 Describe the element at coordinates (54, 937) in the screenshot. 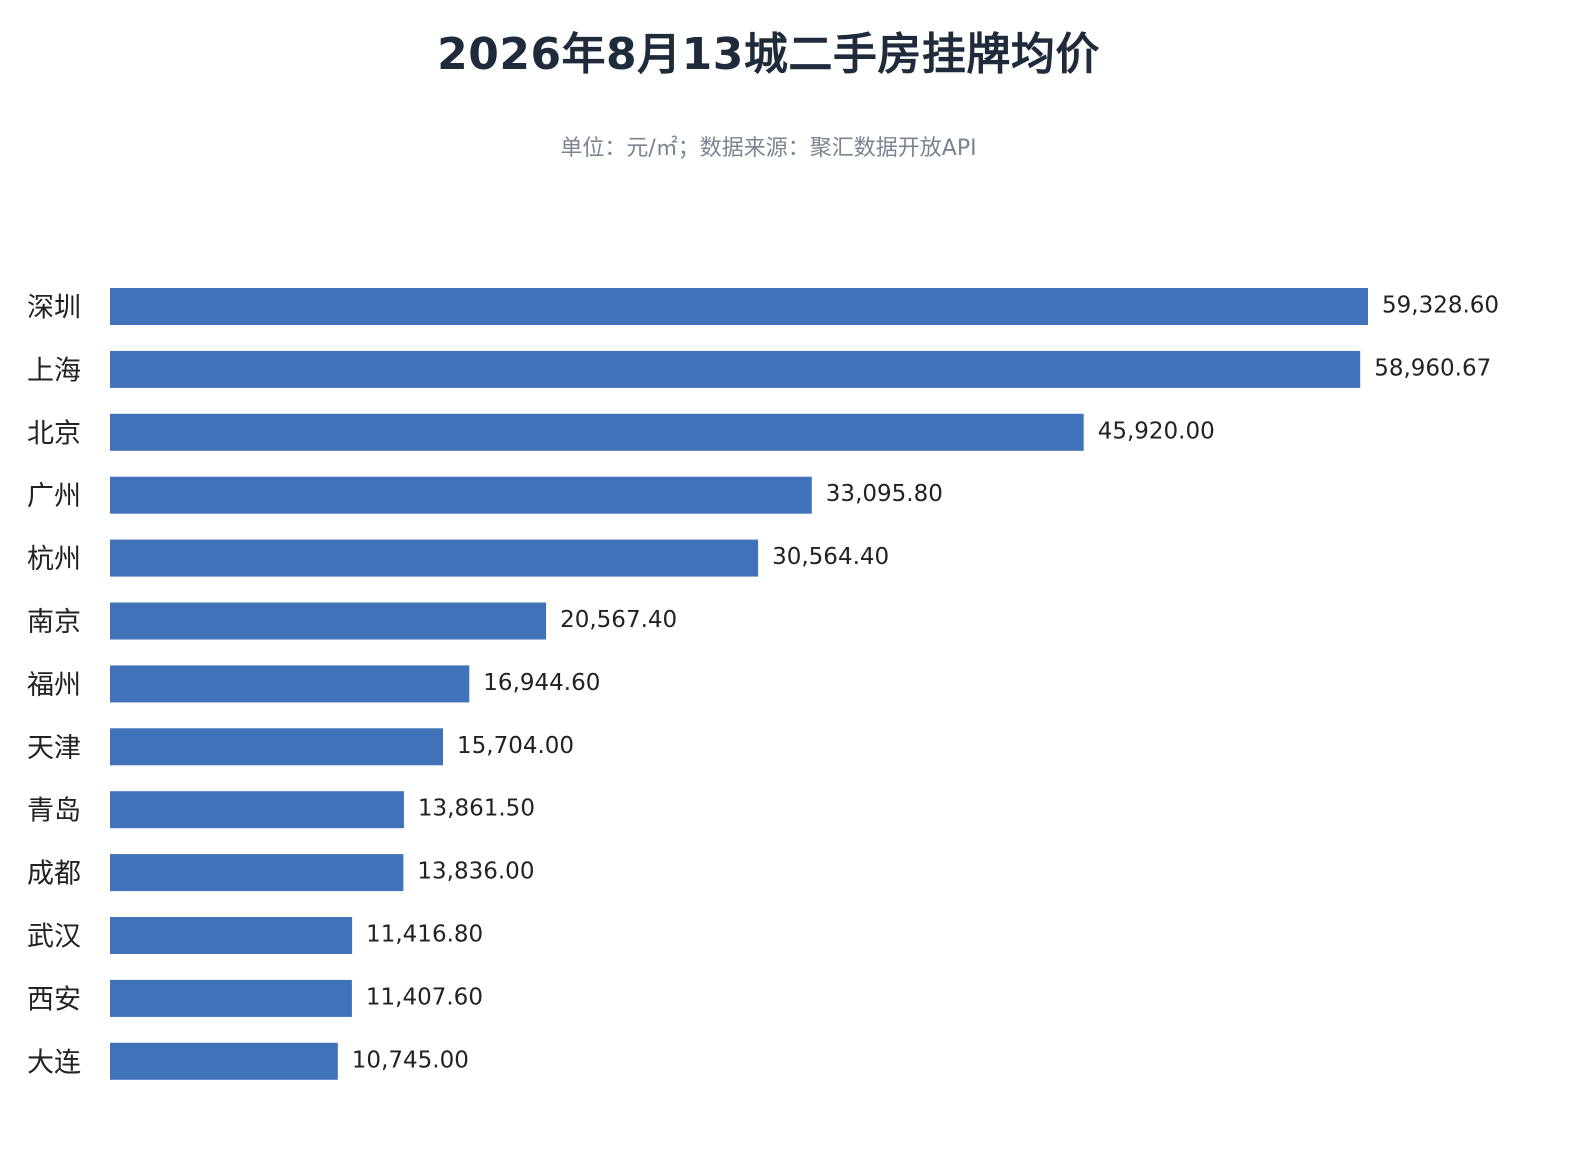

I see `category-label: 武汉` at that location.